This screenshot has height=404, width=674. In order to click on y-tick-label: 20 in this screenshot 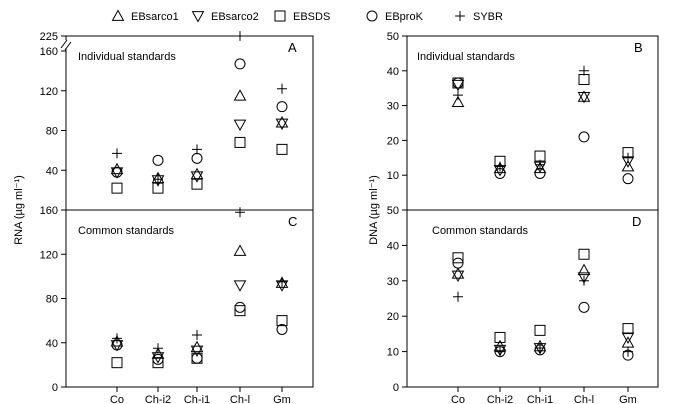, I will do `click(393, 317)`.